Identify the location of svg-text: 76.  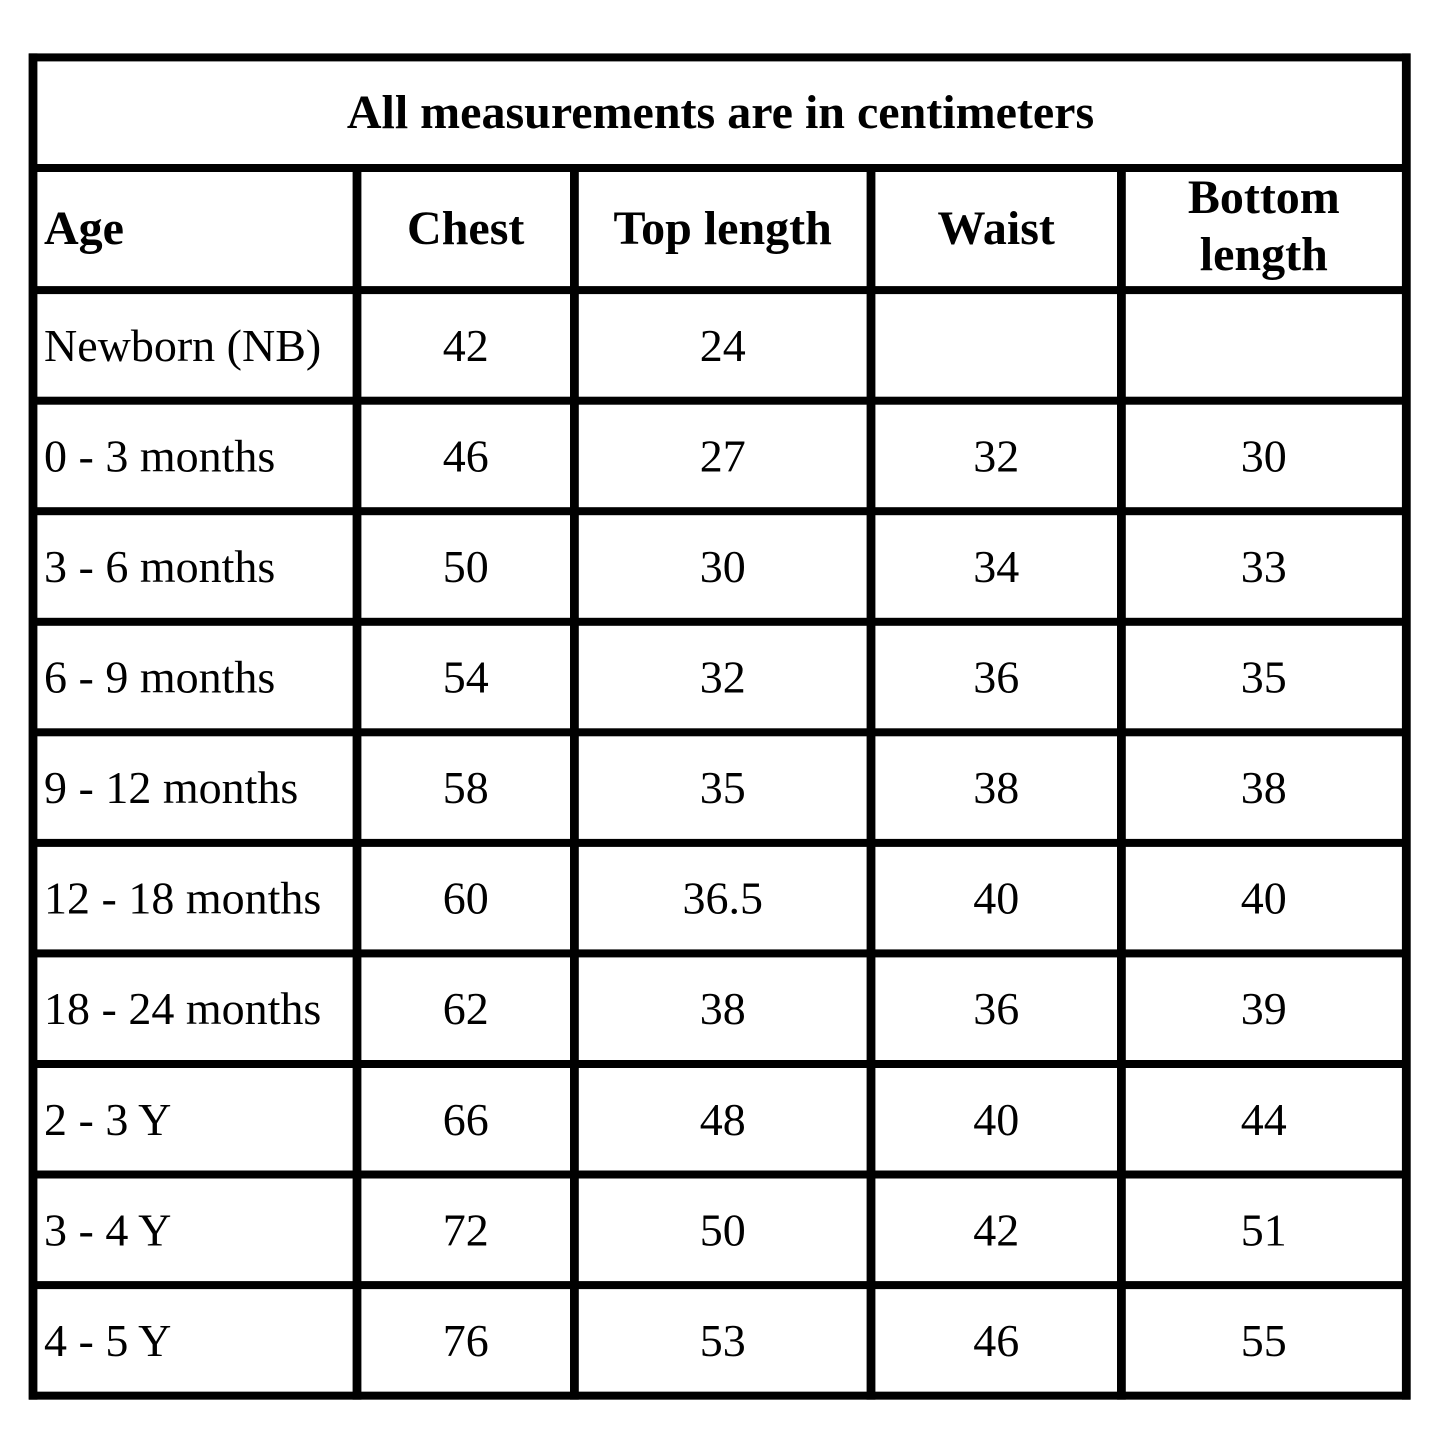
(466, 1340).